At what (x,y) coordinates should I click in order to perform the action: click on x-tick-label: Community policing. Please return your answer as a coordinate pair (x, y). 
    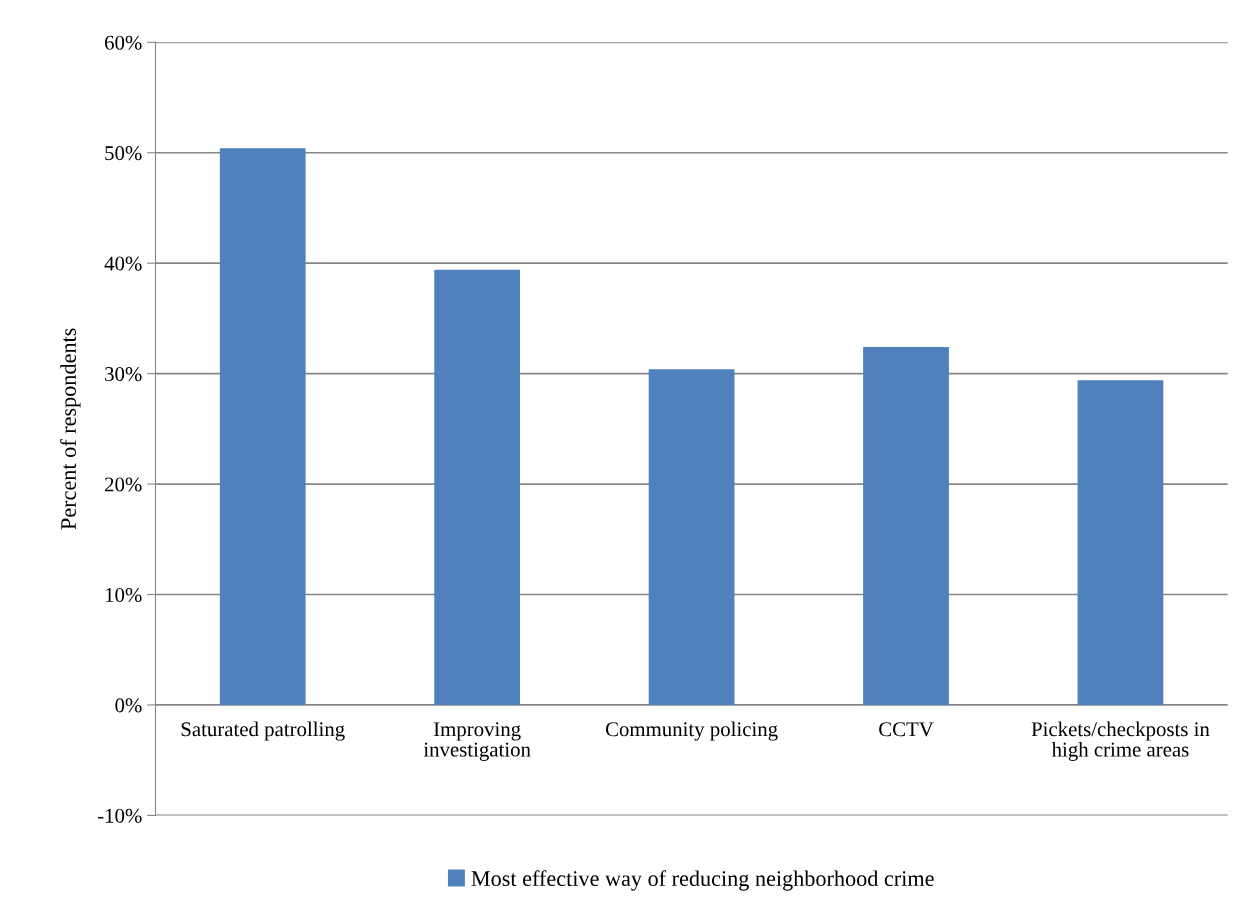
    Looking at the image, I should click on (691, 731).